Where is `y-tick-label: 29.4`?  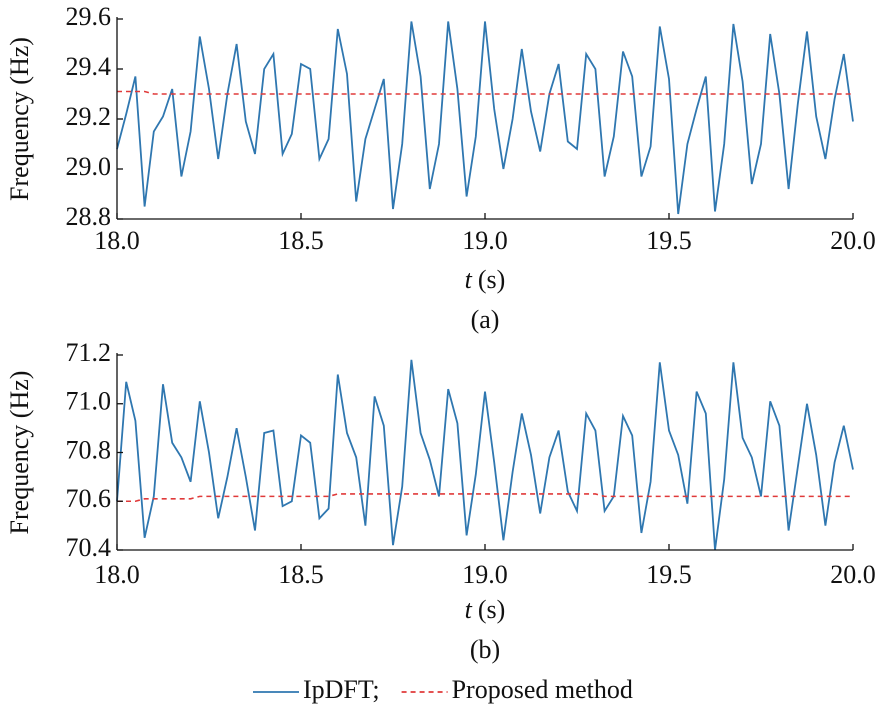 y-tick-label: 29.4 is located at coordinates (89, 66).